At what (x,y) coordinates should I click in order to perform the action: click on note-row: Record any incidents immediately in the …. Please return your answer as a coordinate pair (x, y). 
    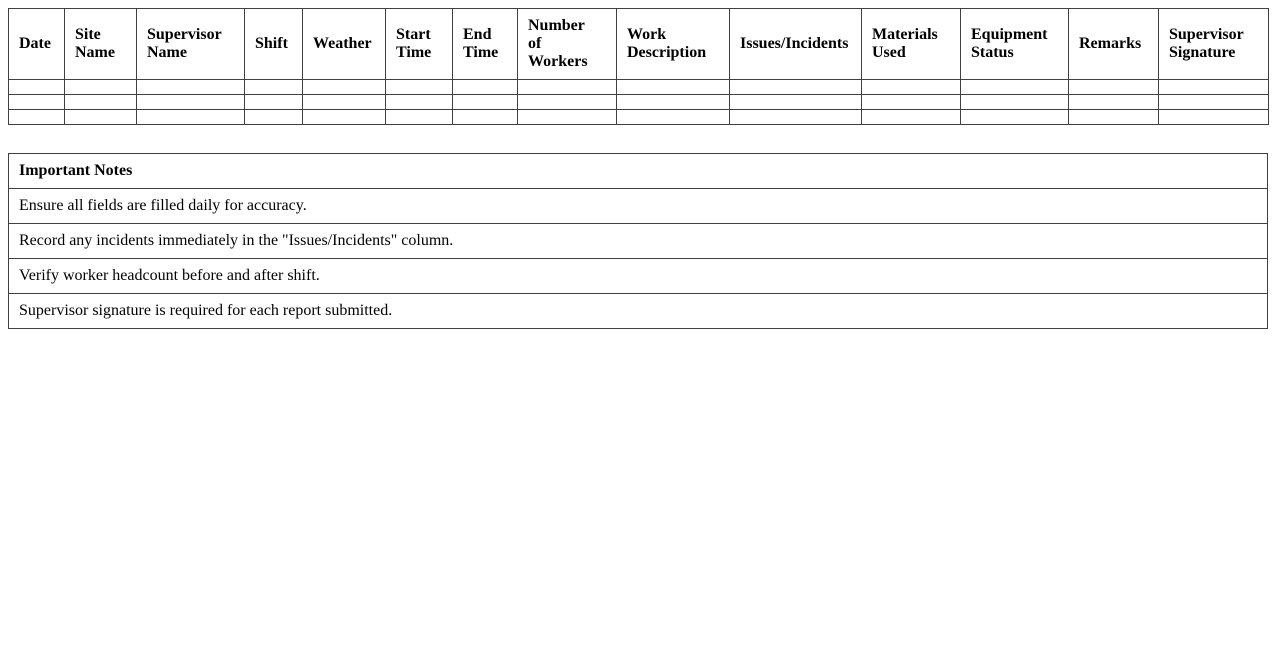
    Looking at the image, I should click on (638, 241).